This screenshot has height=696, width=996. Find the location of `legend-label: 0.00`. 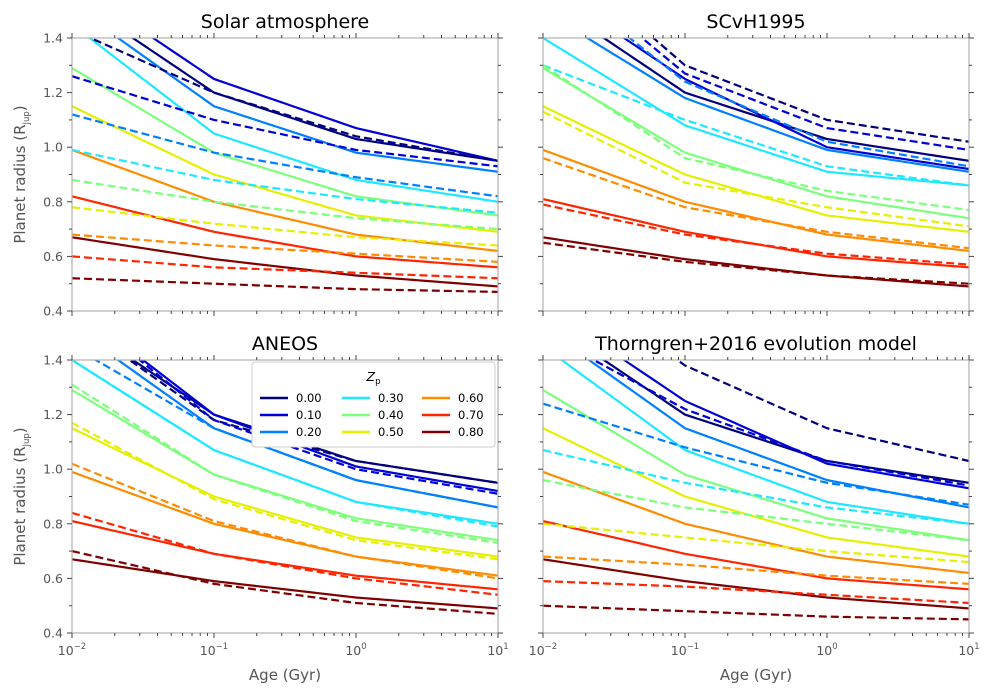

legend-label: 0.00 is located at coordinates (309, 398).